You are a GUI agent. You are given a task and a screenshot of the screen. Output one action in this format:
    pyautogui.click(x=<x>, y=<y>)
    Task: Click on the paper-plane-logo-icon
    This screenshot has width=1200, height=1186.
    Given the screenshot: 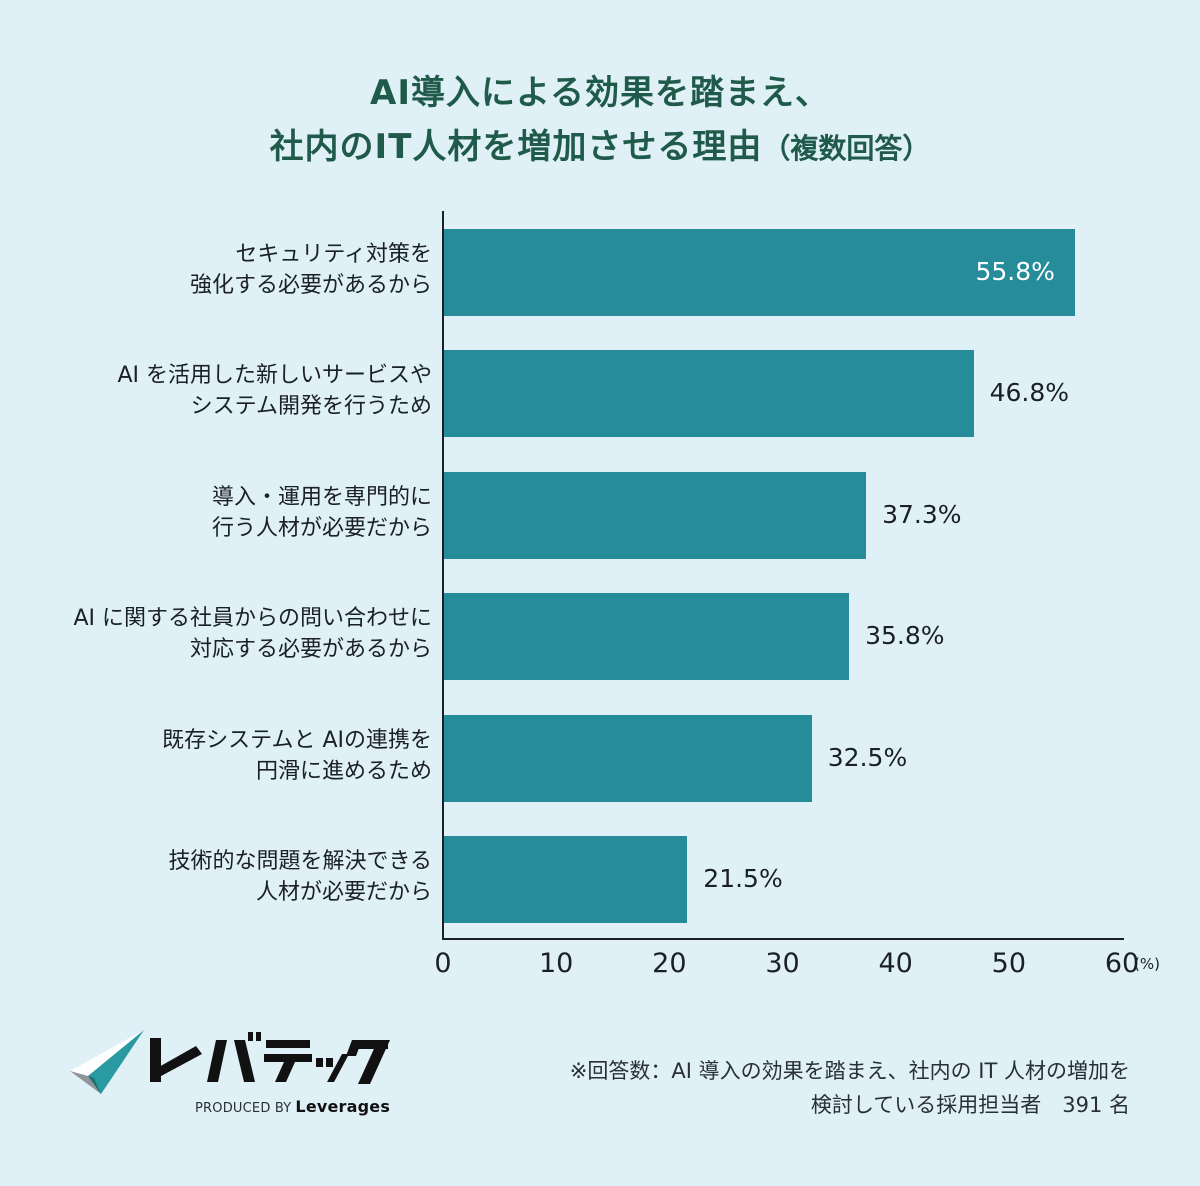 What is the action you would take?
    pyautogui.click(x=230, y=1062)
    